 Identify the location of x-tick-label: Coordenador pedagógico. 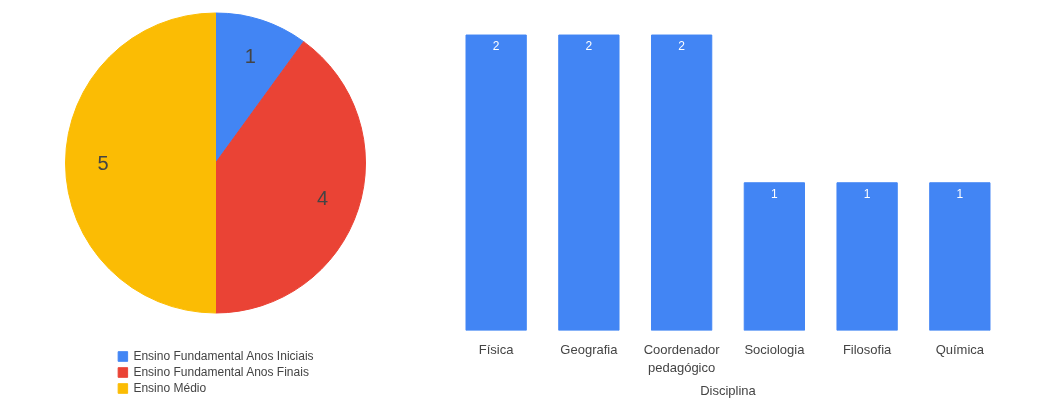
(682, 358).